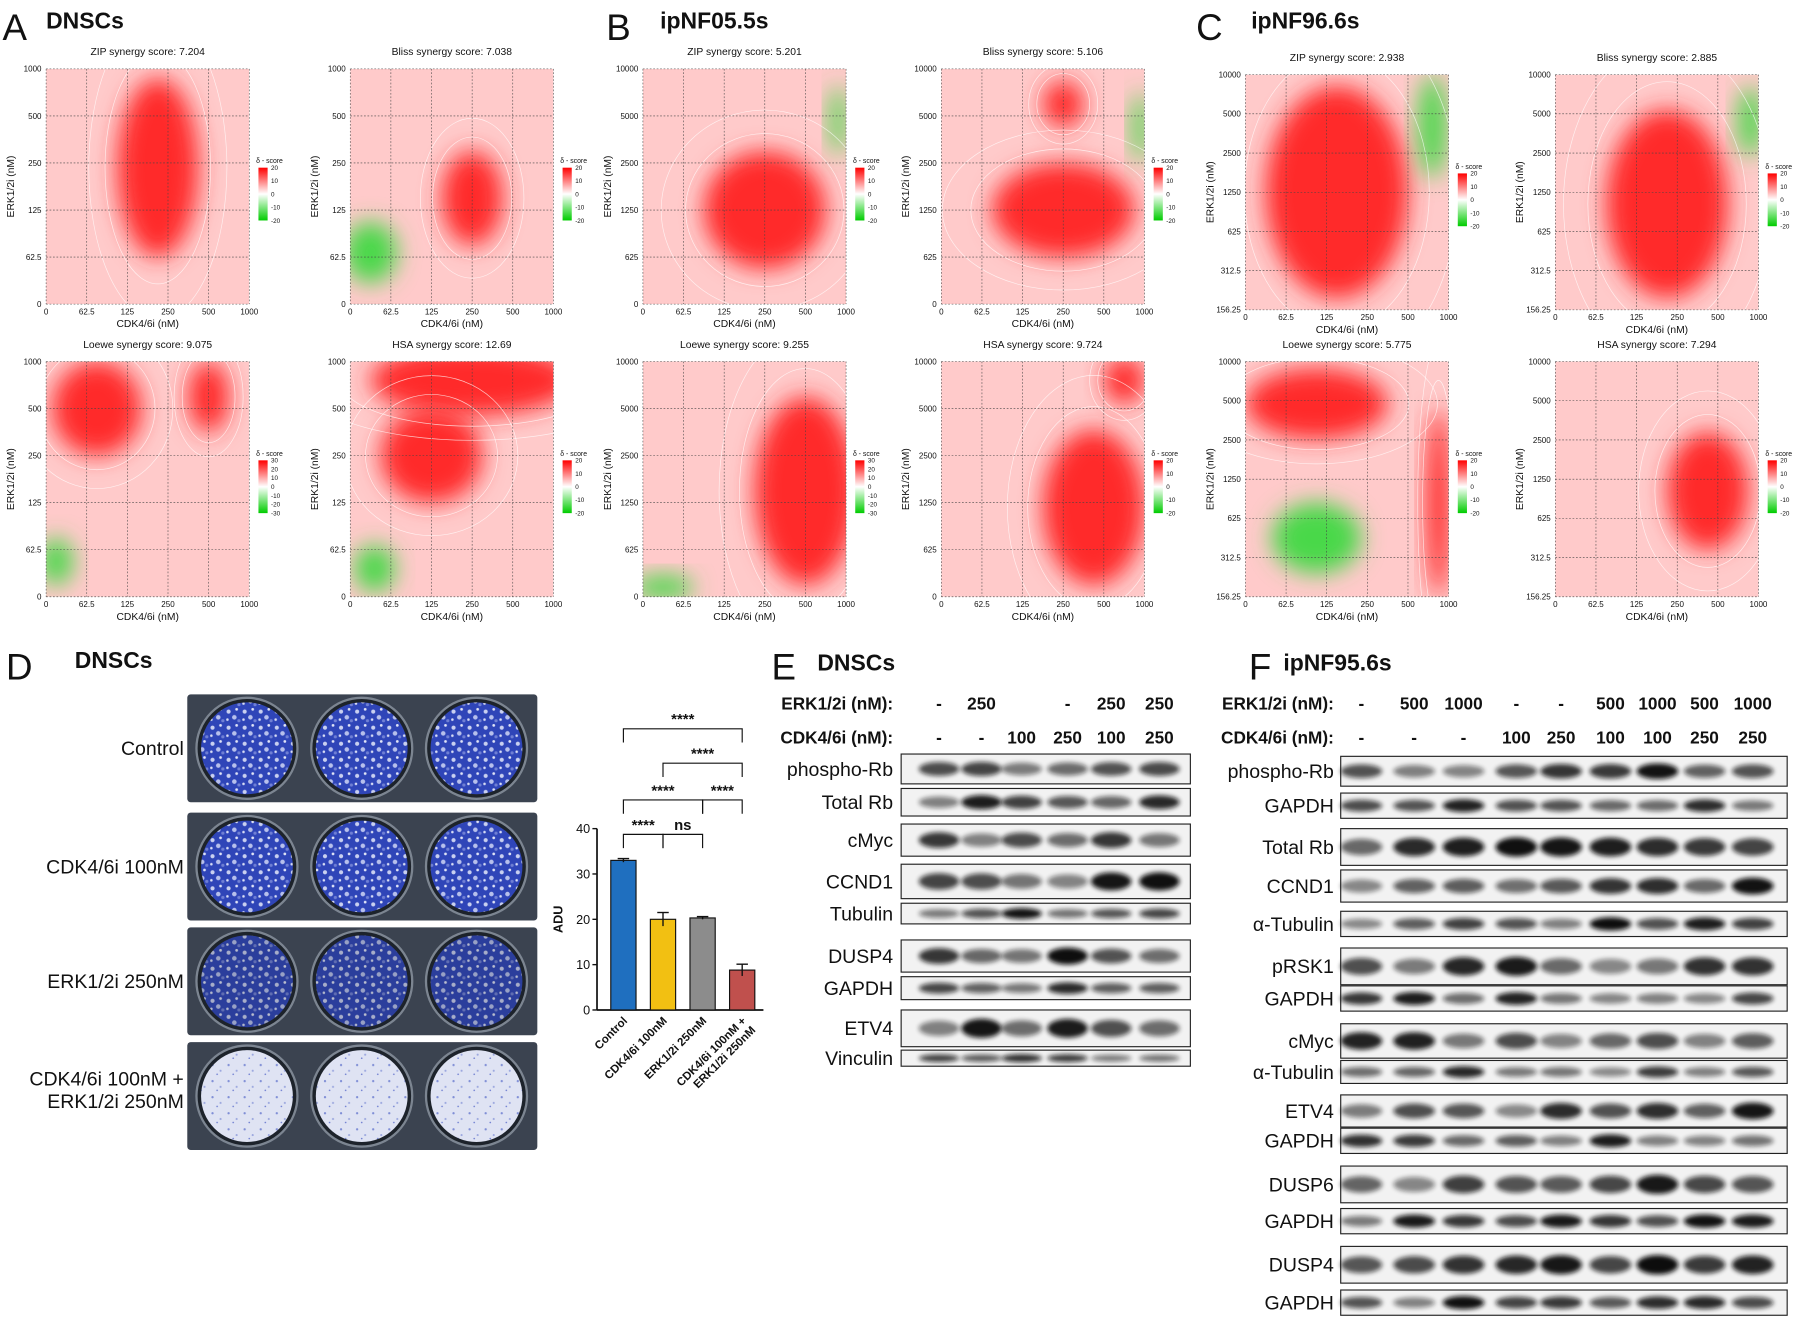  What do you see at coordinates (632, 550) in the screenshot?
I see `y-tick-label: 625` at bounding box center [632, 550].